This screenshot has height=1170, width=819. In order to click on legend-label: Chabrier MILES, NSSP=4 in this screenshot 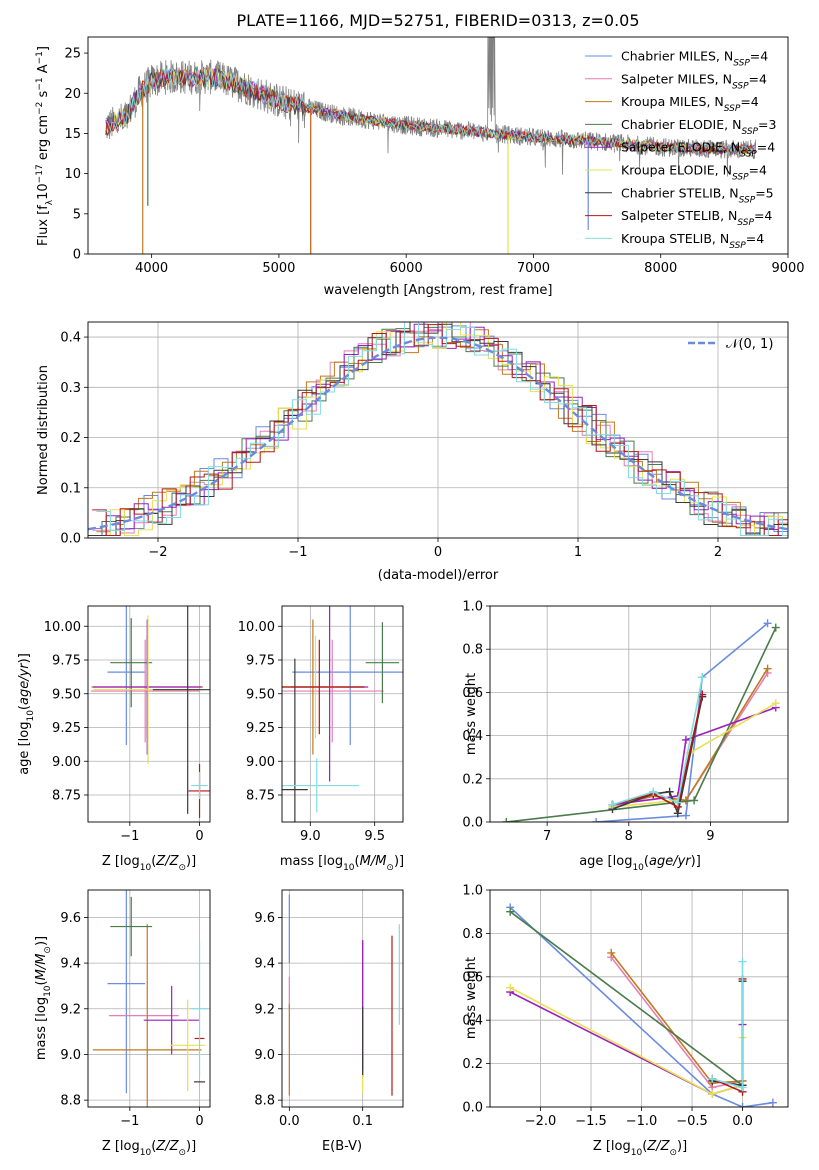, I will do `click(694, 59)`.